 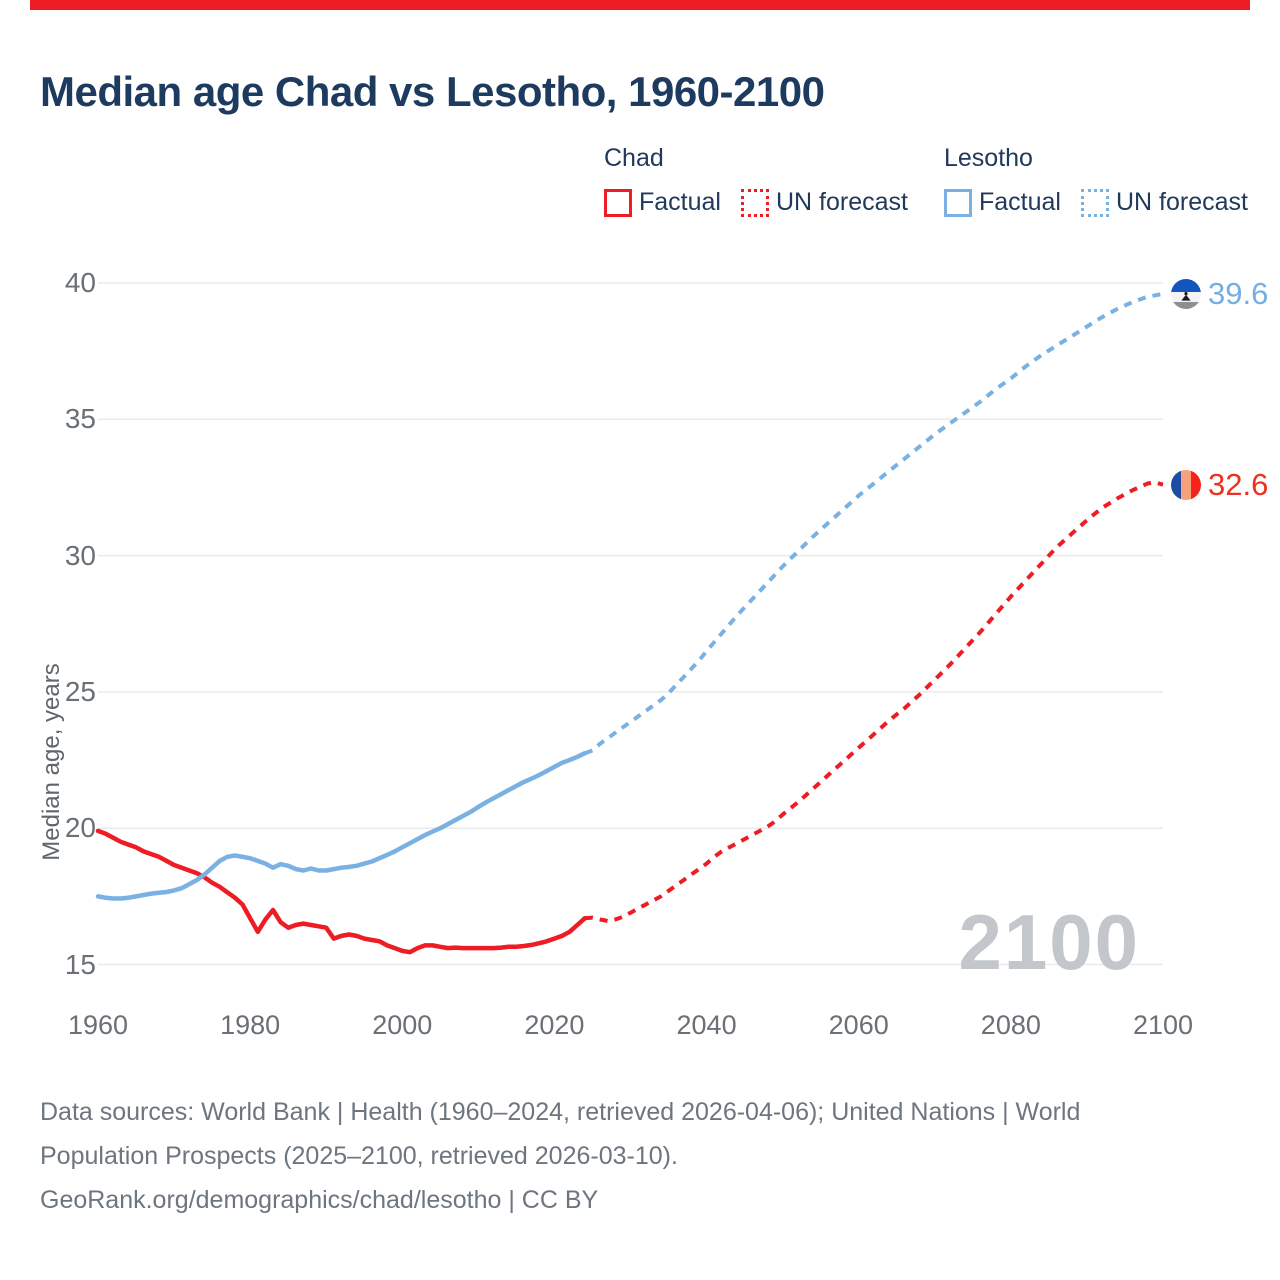 I want to click on legend-items-lesotho: Factual UN forecast, so click(x=1096, y=202).